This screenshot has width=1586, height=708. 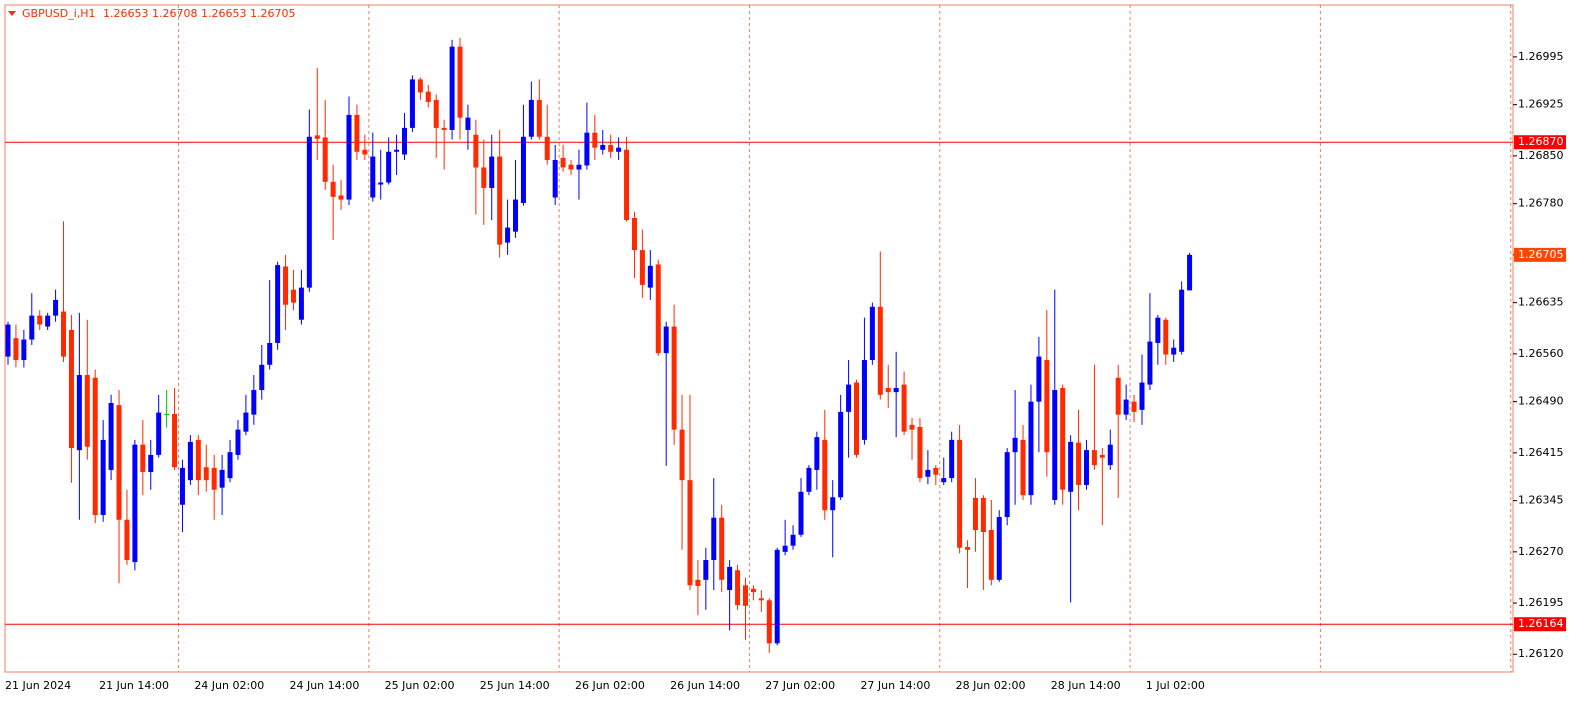 I want to click on y-tick-label: 1.26850, so click(x=1541, y=155).